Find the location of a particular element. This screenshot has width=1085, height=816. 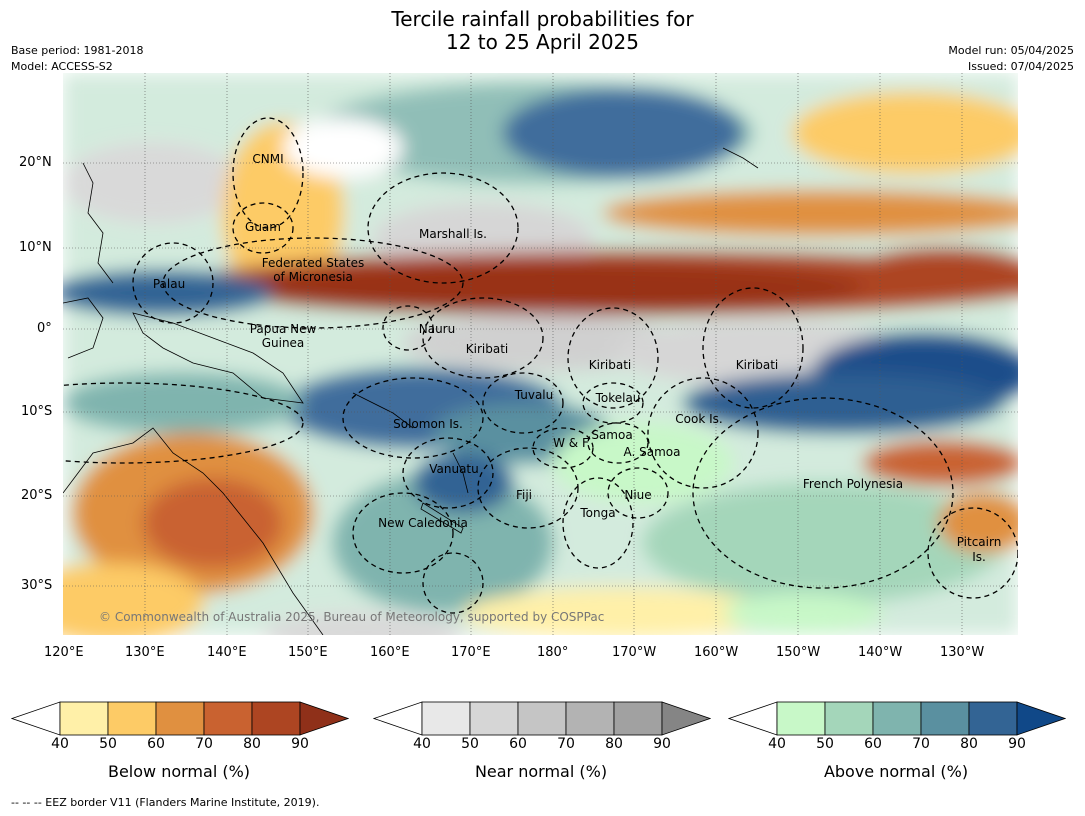

above-normal-colorbar is located at coordinates (897, 718).